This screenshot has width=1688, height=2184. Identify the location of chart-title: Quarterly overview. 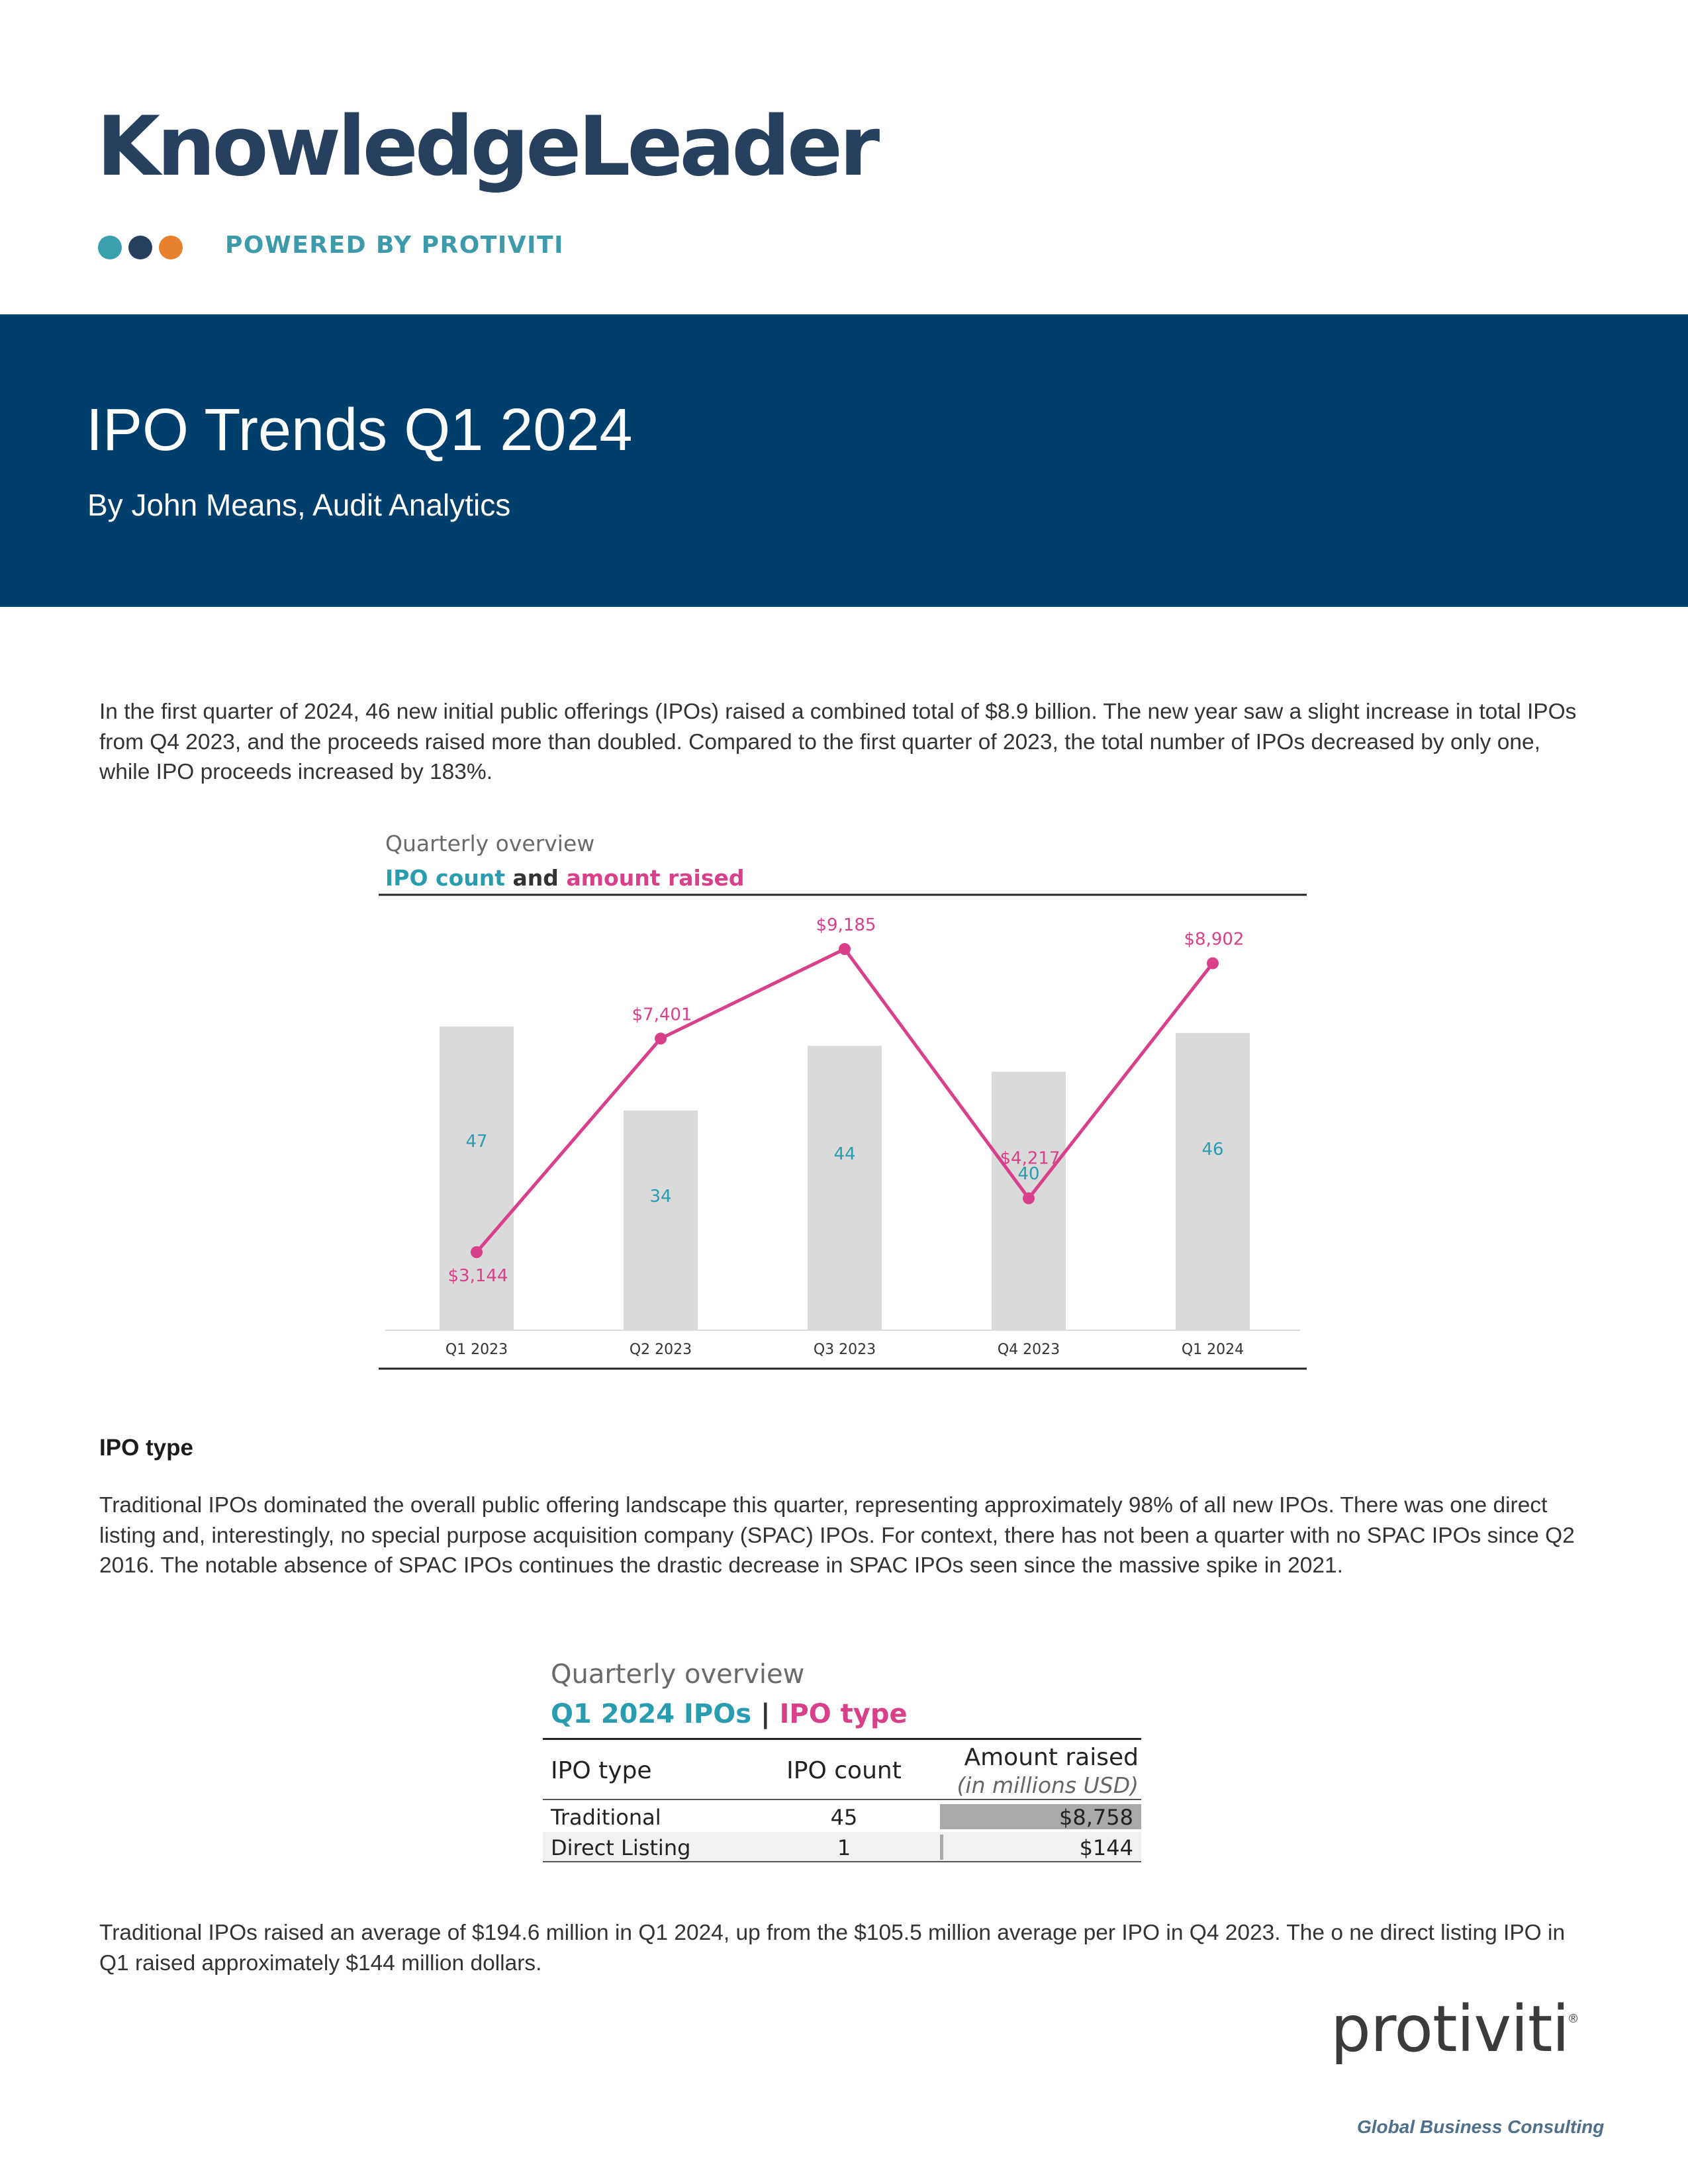
(490, 843).